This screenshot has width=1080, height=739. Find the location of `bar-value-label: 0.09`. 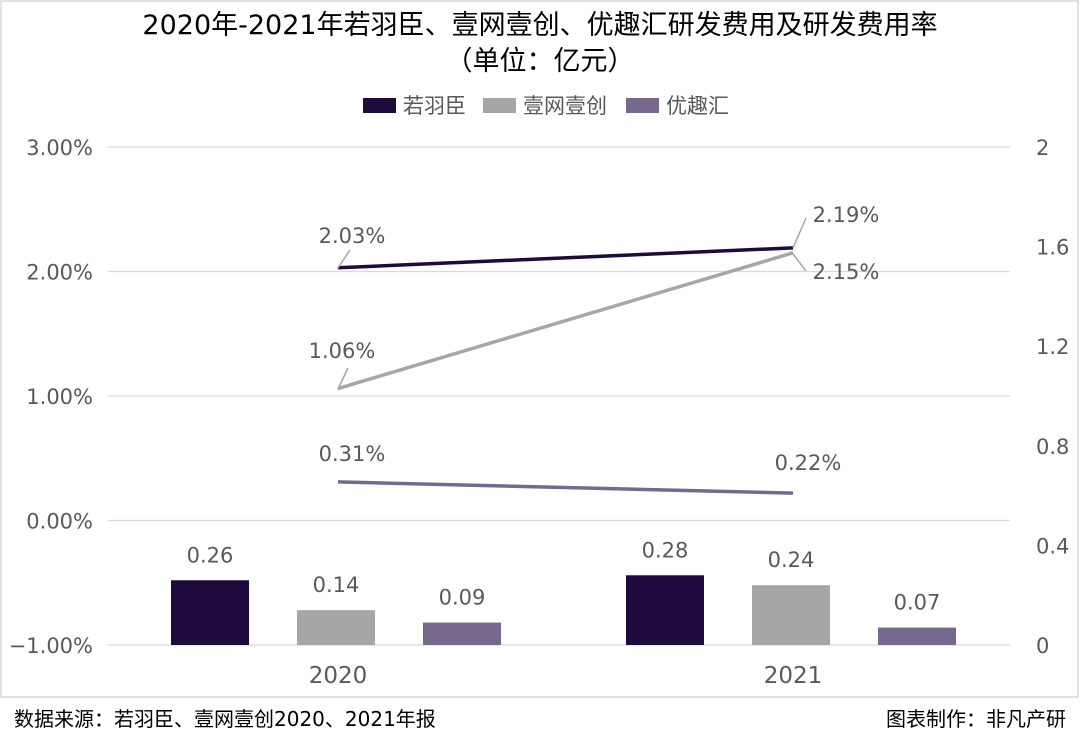

bar-value-label: 0.09 is located at coordinates (462, 598).